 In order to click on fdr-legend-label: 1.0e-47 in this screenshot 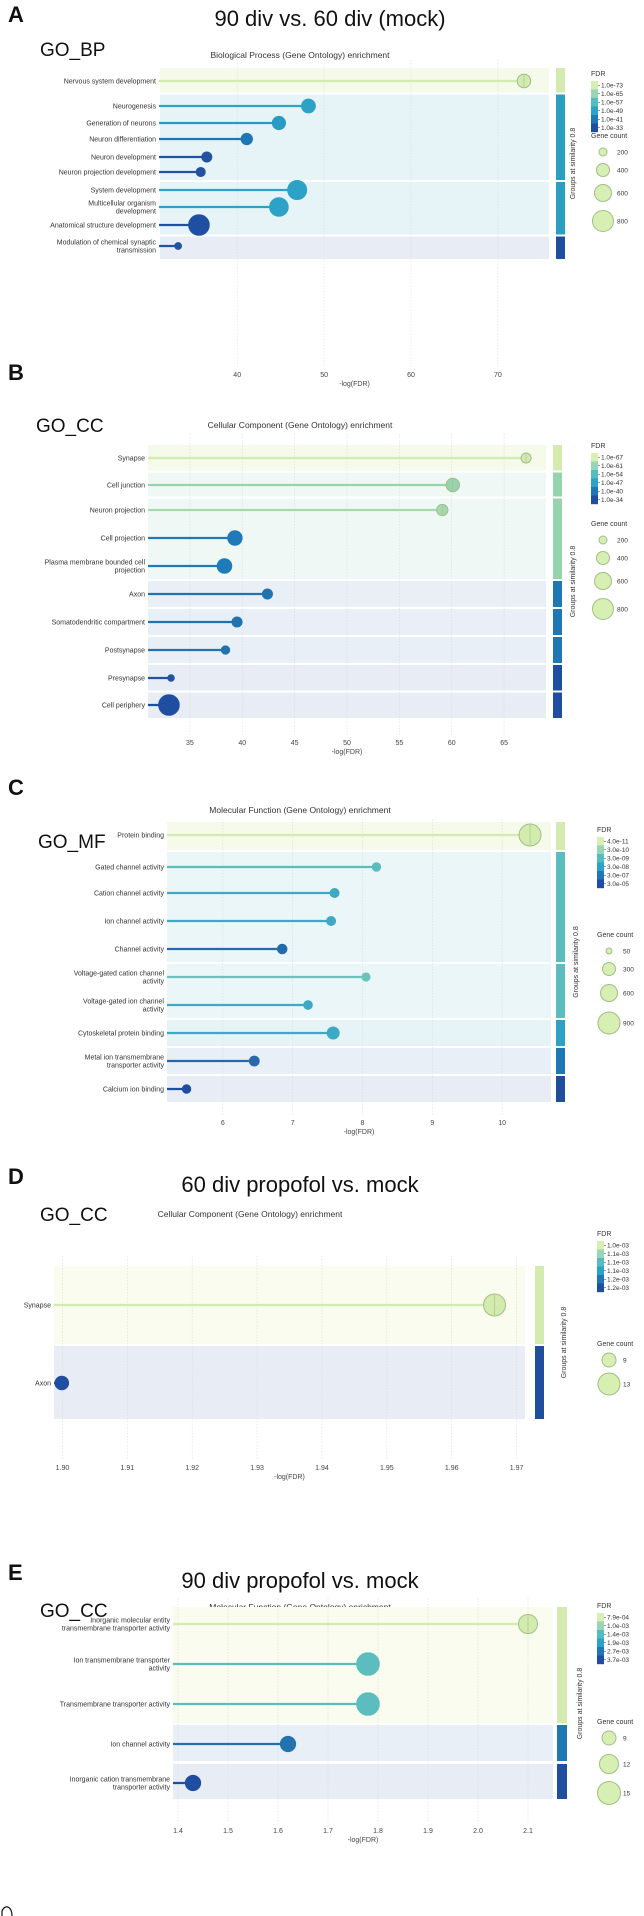, I will do `click(612, 483)`.